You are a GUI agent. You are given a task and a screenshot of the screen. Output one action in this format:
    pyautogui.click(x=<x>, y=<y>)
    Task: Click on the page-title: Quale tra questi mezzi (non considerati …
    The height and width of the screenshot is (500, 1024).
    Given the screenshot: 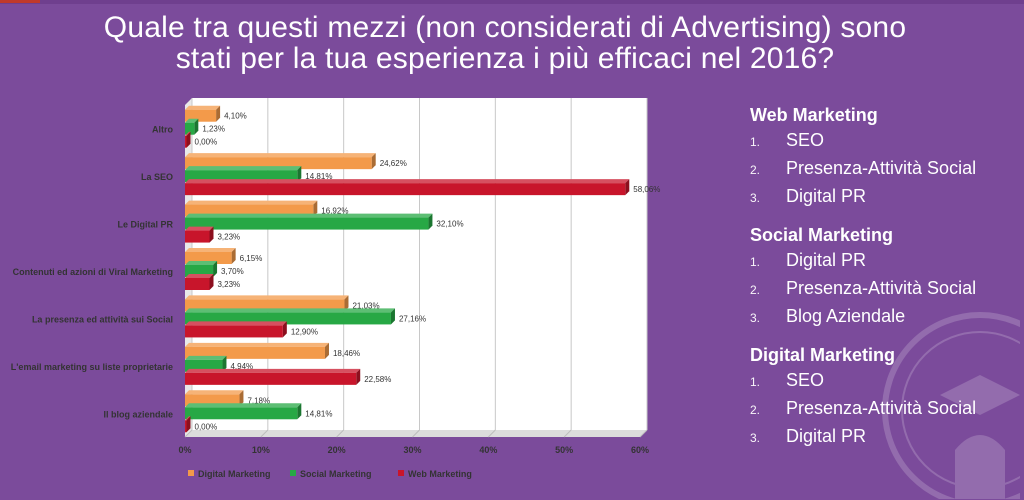 What is the action you would take?
    pyautogui.click(x=505, y=43)
    